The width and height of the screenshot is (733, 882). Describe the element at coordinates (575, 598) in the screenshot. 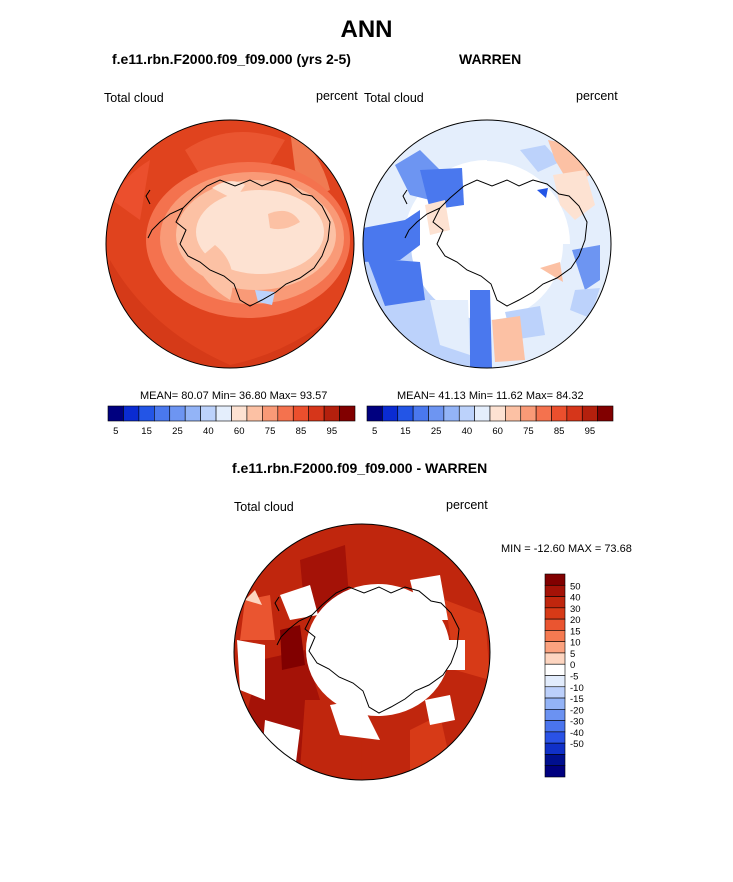

I see `colorbar-difference-tick-label: 40` at that location.